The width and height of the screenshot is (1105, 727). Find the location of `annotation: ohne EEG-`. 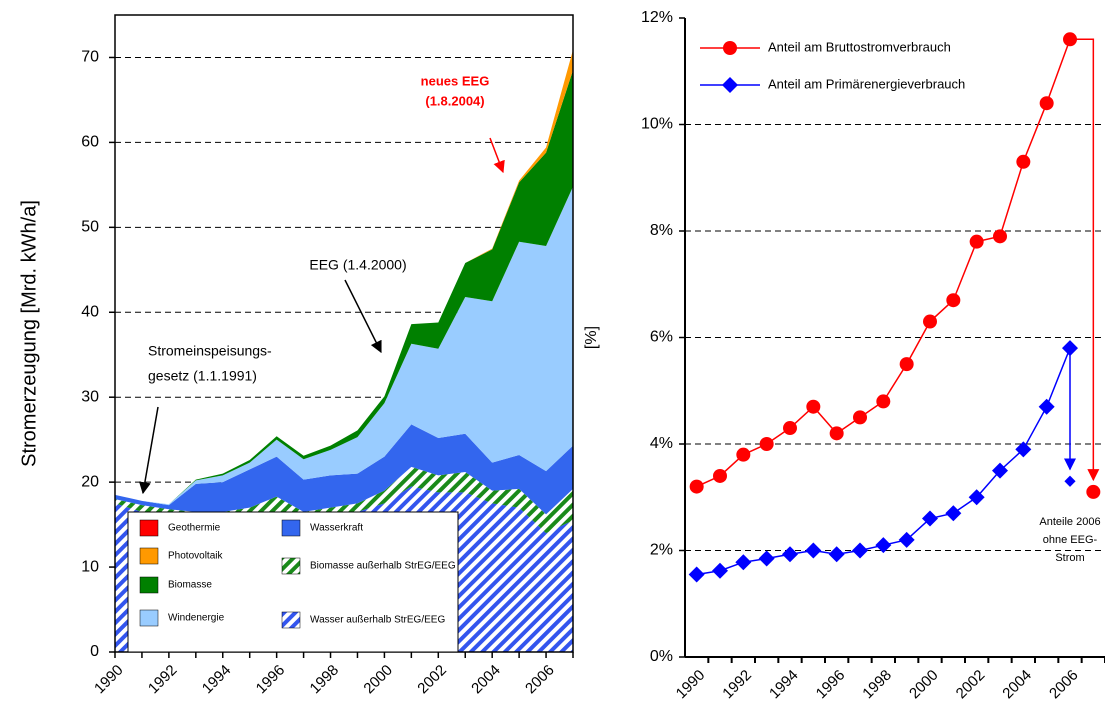

annotation: ohne EEG- is located at coordinates (1070, 540).